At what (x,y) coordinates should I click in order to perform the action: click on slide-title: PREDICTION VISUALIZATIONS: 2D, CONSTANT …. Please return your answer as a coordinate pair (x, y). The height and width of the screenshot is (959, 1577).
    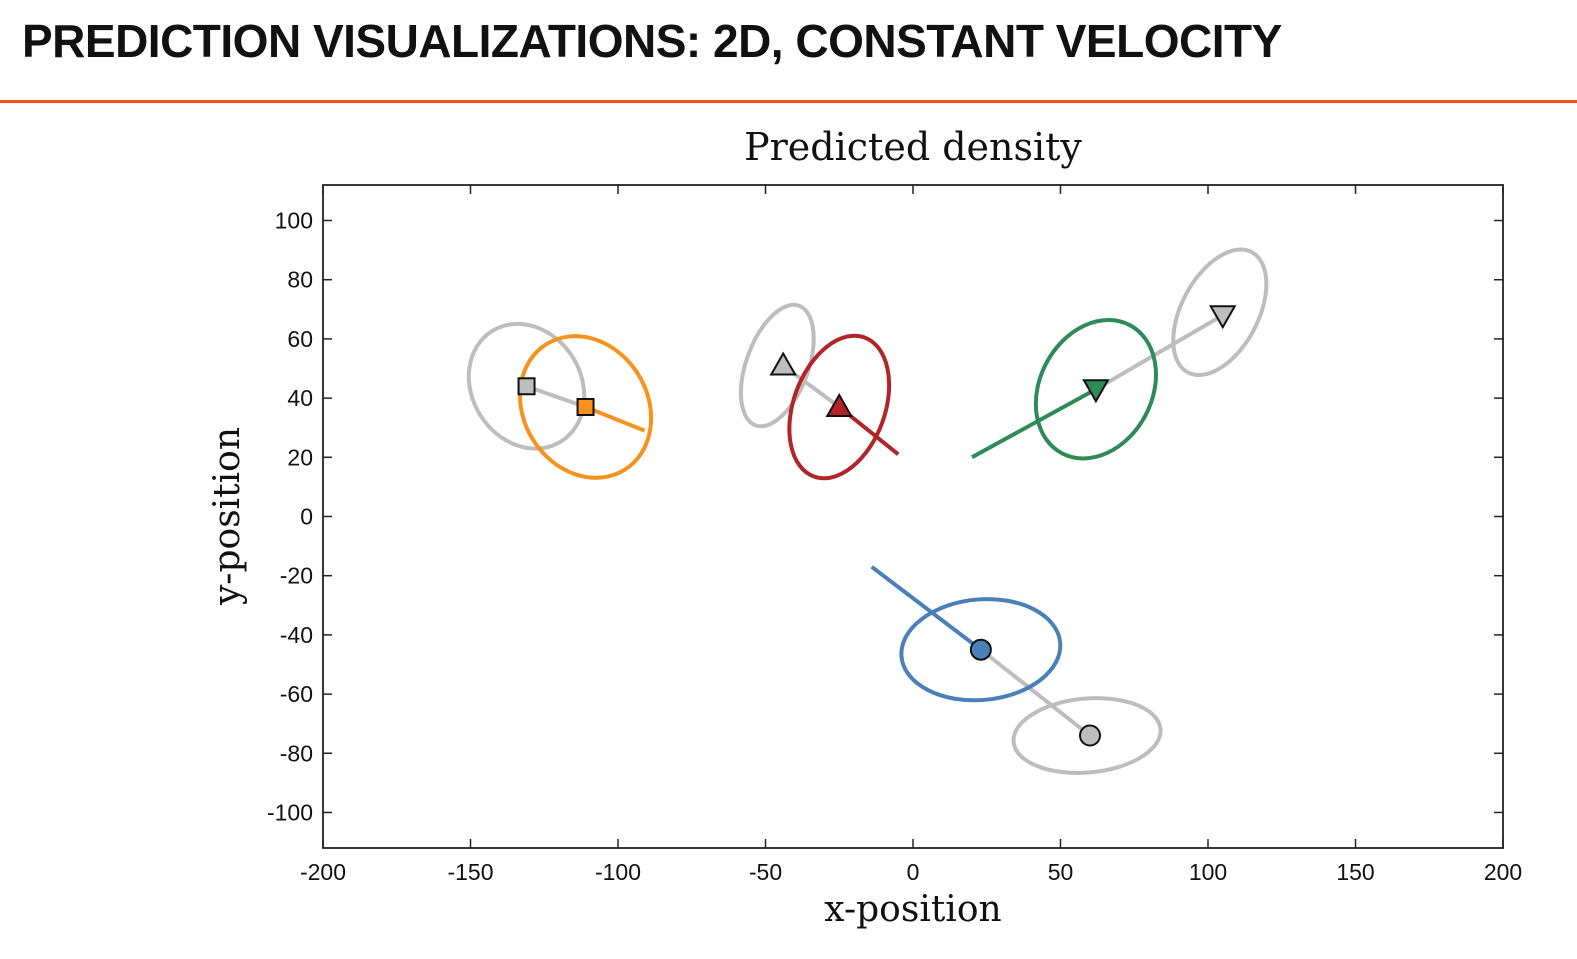
    Looking at the image, I should click on (652, 41).